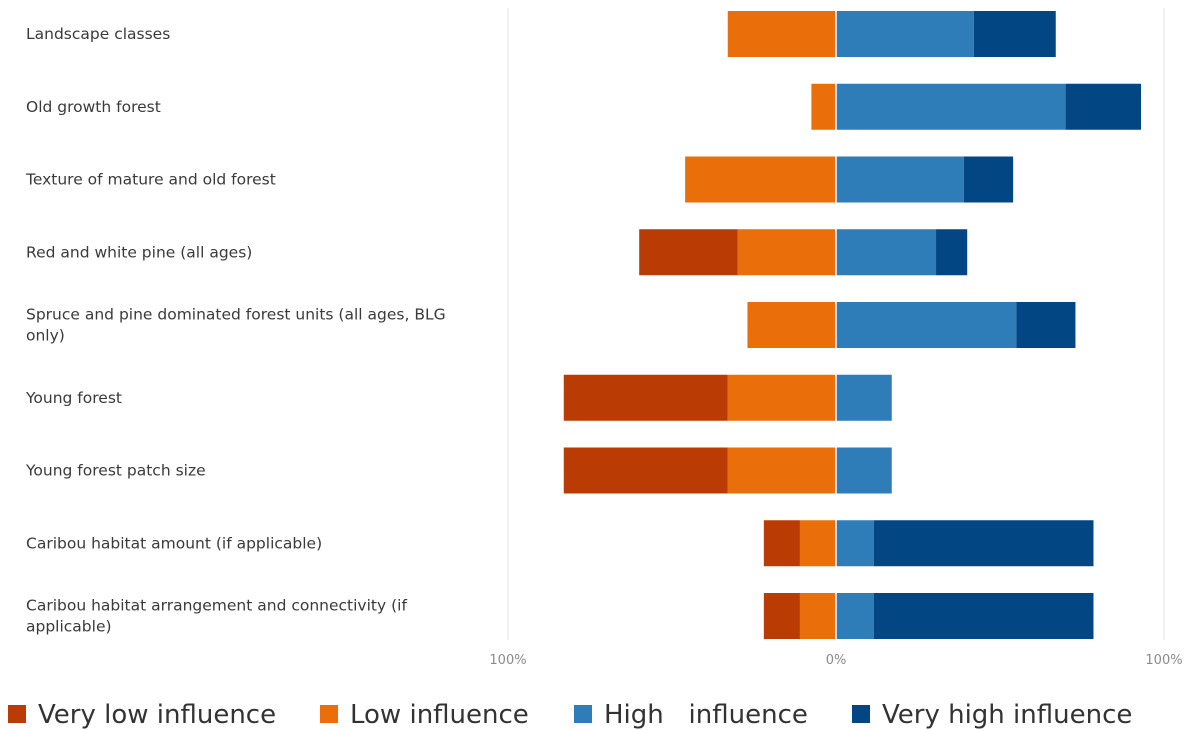  I want to click on legend-label: High influence, so click(706, 715).